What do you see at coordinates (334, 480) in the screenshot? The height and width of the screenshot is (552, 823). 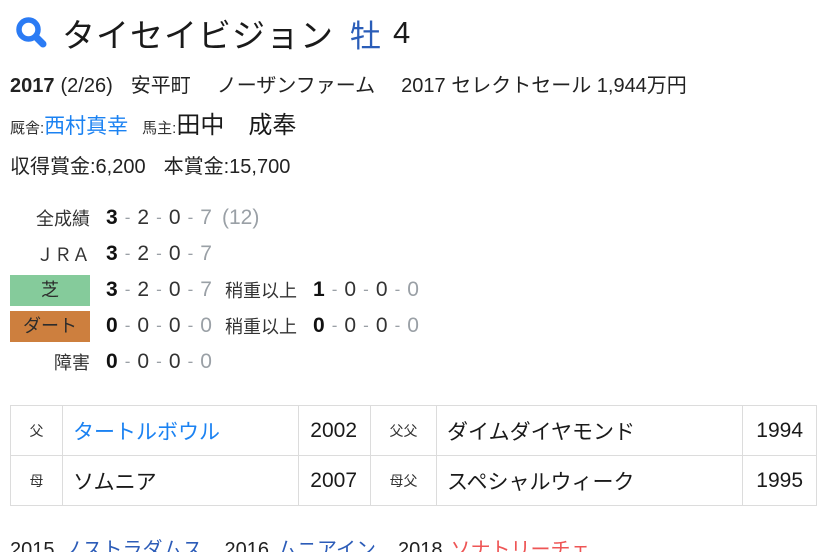 I see `dam-year: 2007` at bounding box center [334, 480].